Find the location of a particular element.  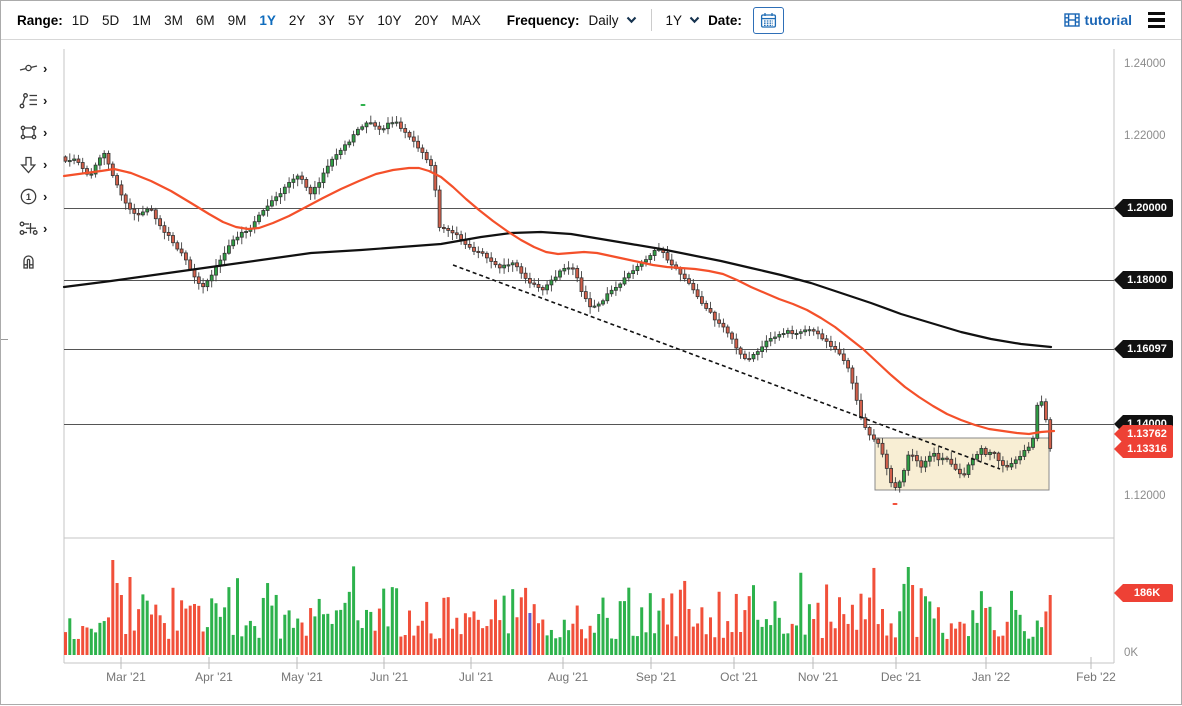

film-icon is located at coordinates (1071, 20).